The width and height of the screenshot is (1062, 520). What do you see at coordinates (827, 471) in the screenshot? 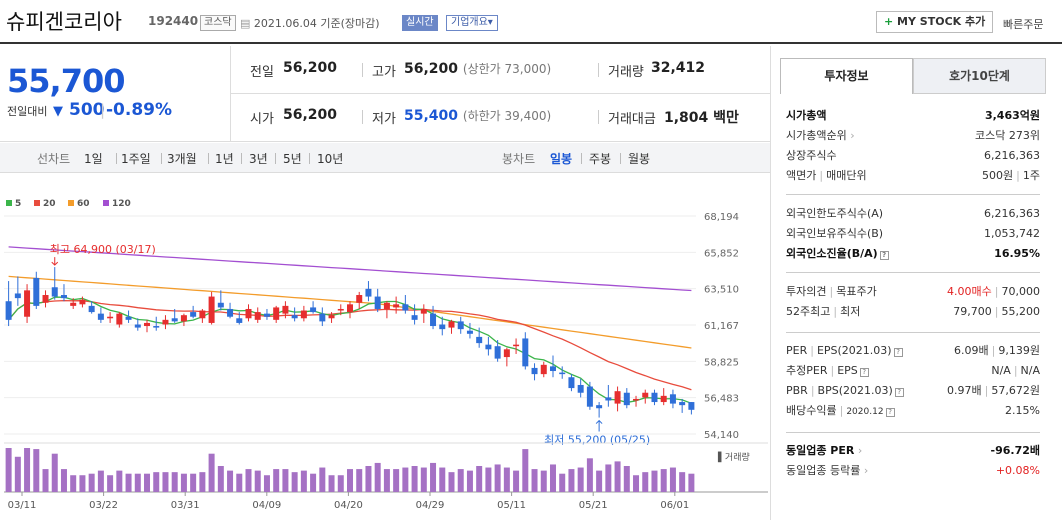
I see `sector-change-label: 동일업종 등락률 ›` at bounding box center [827, 471].